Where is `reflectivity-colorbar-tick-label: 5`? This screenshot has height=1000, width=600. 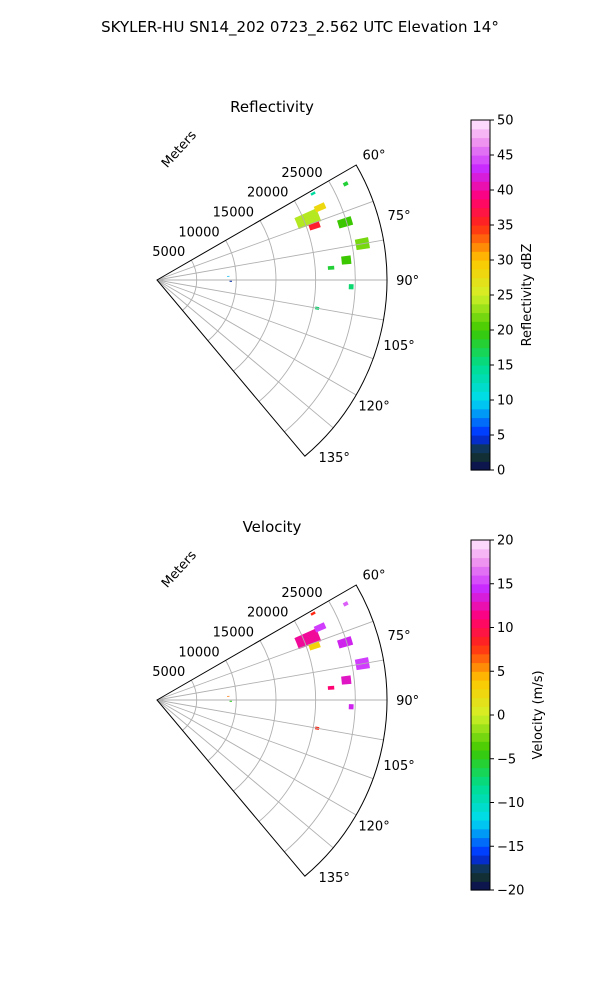 reflectivity-colorbar-tick-label: 5 is located at coordinates (501, 436).